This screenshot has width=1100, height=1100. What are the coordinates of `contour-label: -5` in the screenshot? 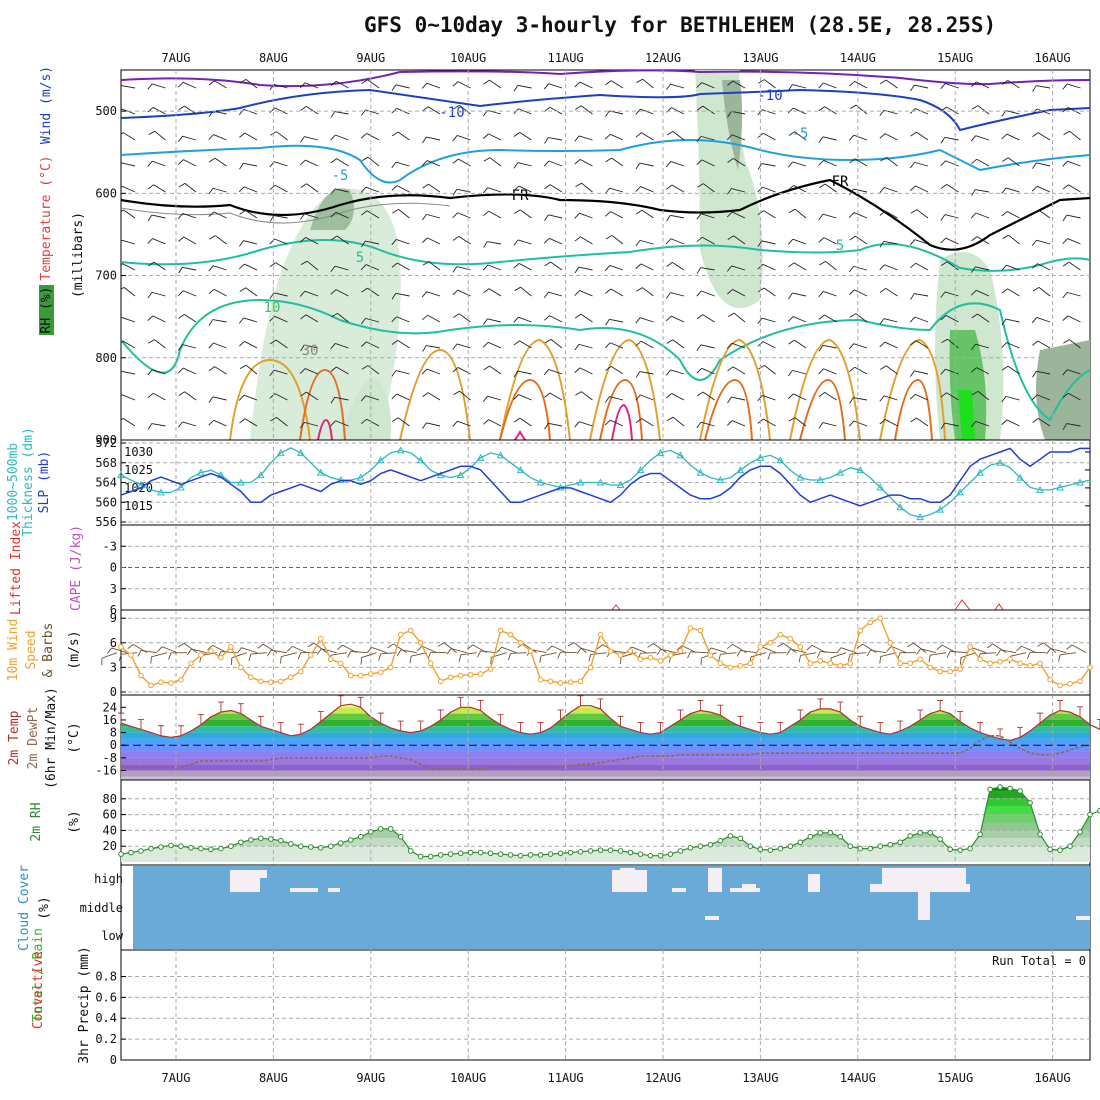 It's located at (800, 134).